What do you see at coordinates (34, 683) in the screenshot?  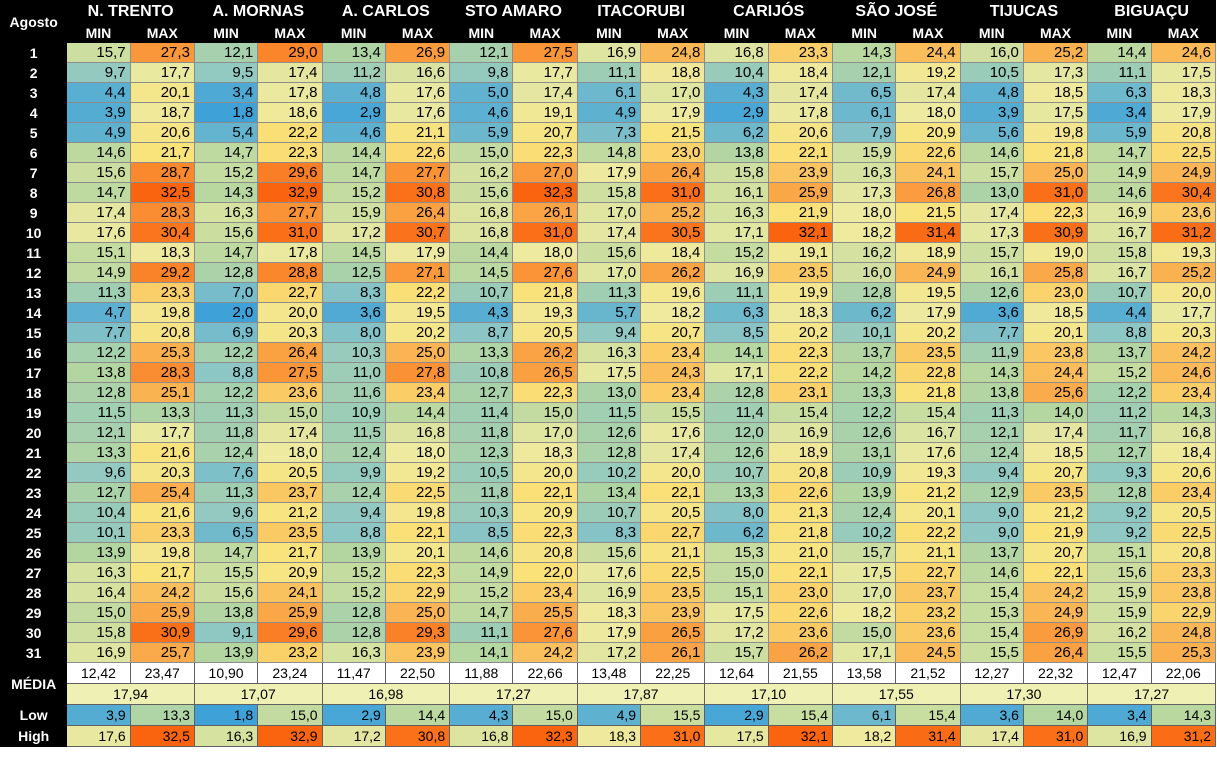 I see `media-label: MÉDIA` at bounding box center [34, 683].